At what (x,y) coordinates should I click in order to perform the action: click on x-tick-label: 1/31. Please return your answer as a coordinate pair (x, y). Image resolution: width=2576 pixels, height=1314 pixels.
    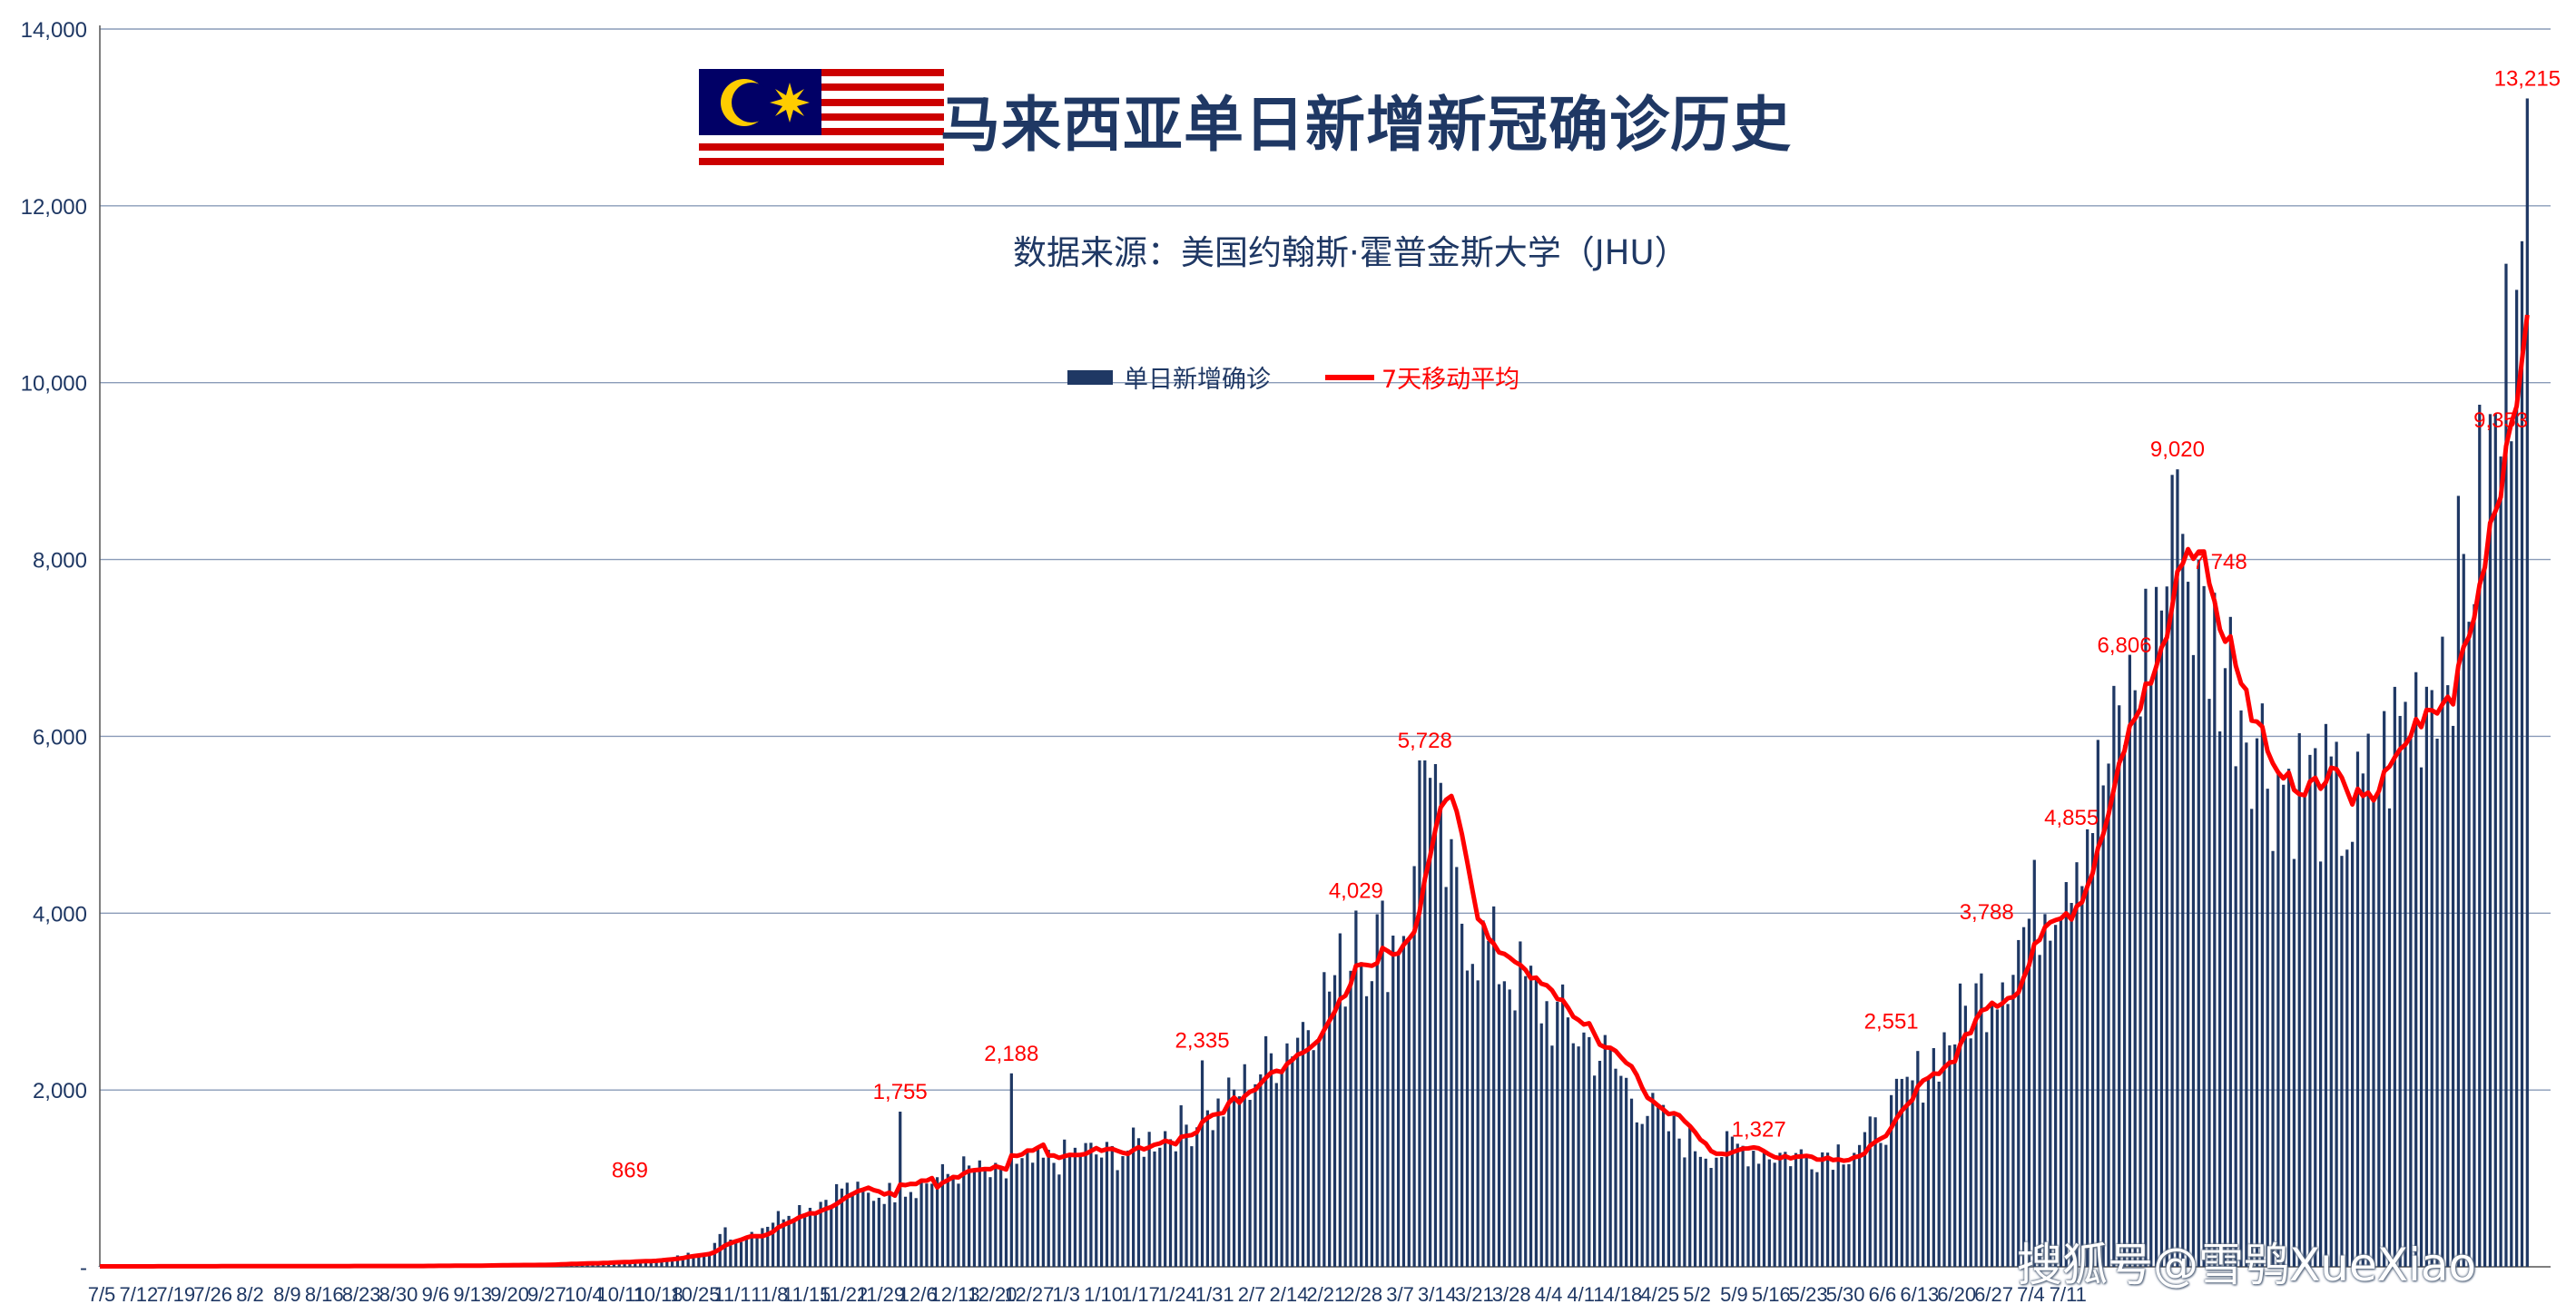
    Looking at the image, I should click on (1214, 1294).